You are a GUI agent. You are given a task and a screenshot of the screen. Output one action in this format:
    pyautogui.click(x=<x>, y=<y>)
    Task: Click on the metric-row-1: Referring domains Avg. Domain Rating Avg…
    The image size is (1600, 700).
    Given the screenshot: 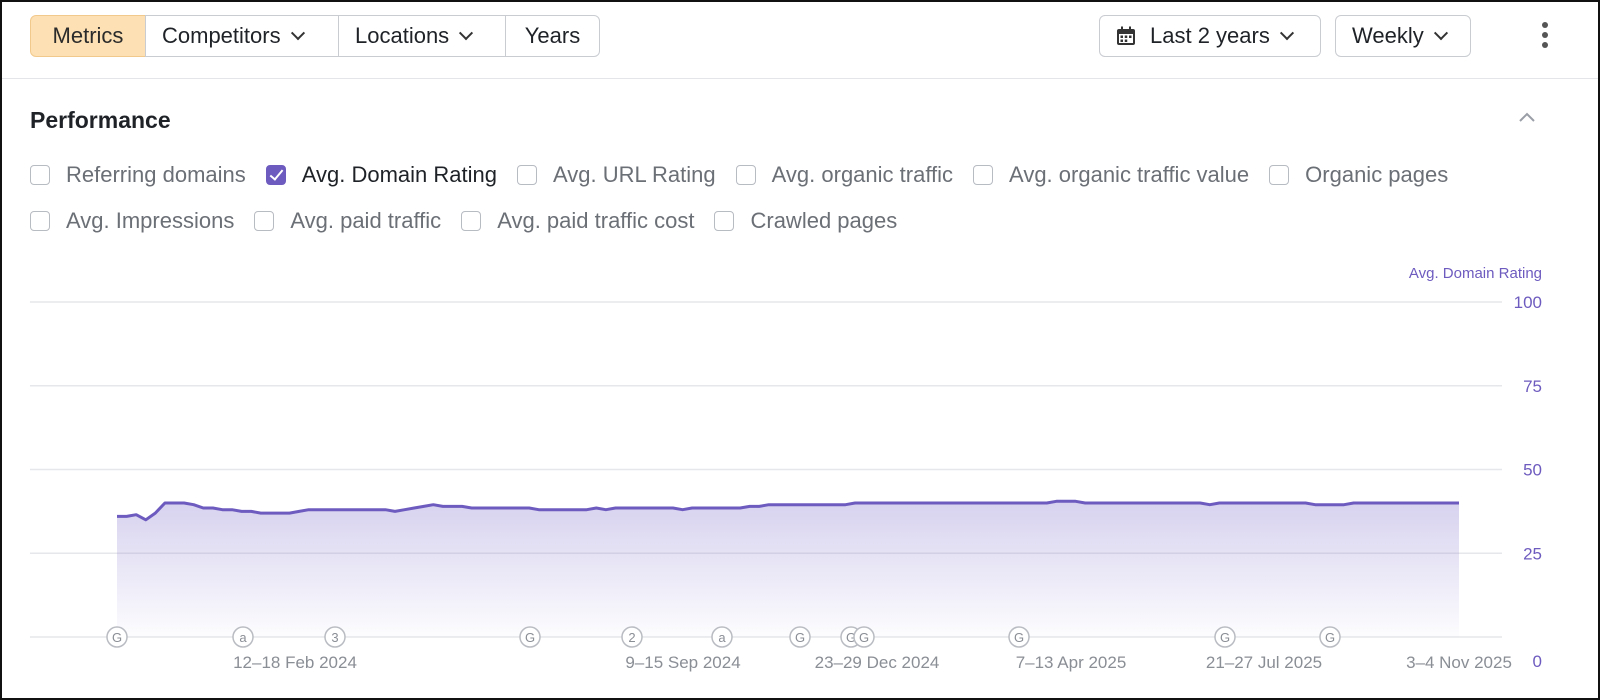 What is the action you would take?
    pyautogui.click(x=749, y=175)
    